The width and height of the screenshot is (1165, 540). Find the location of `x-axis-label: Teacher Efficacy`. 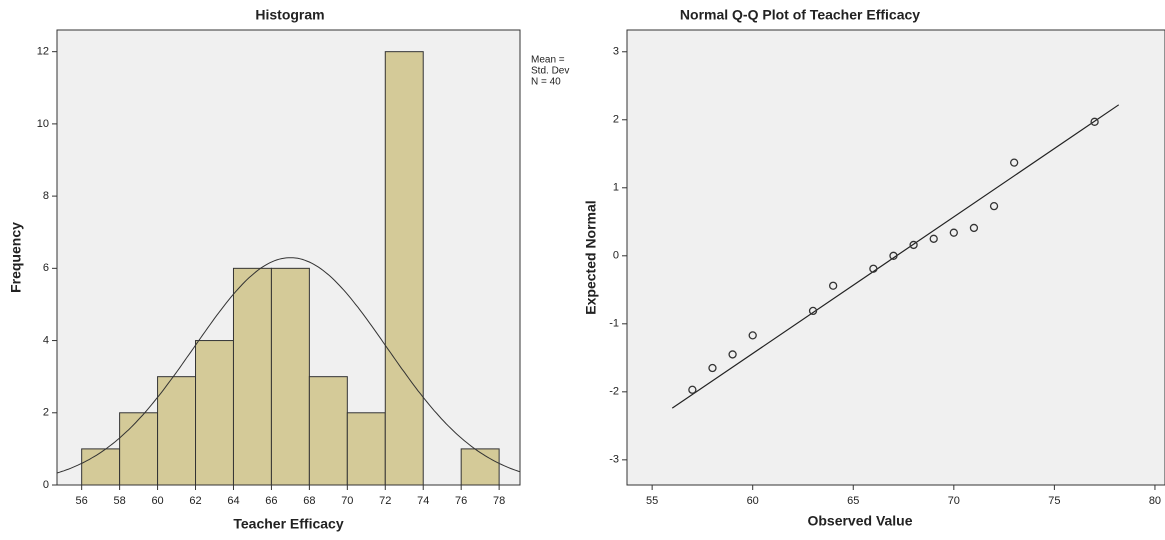

x-axis-label: Teacher Efficacy is located at coordinates (288, 524).